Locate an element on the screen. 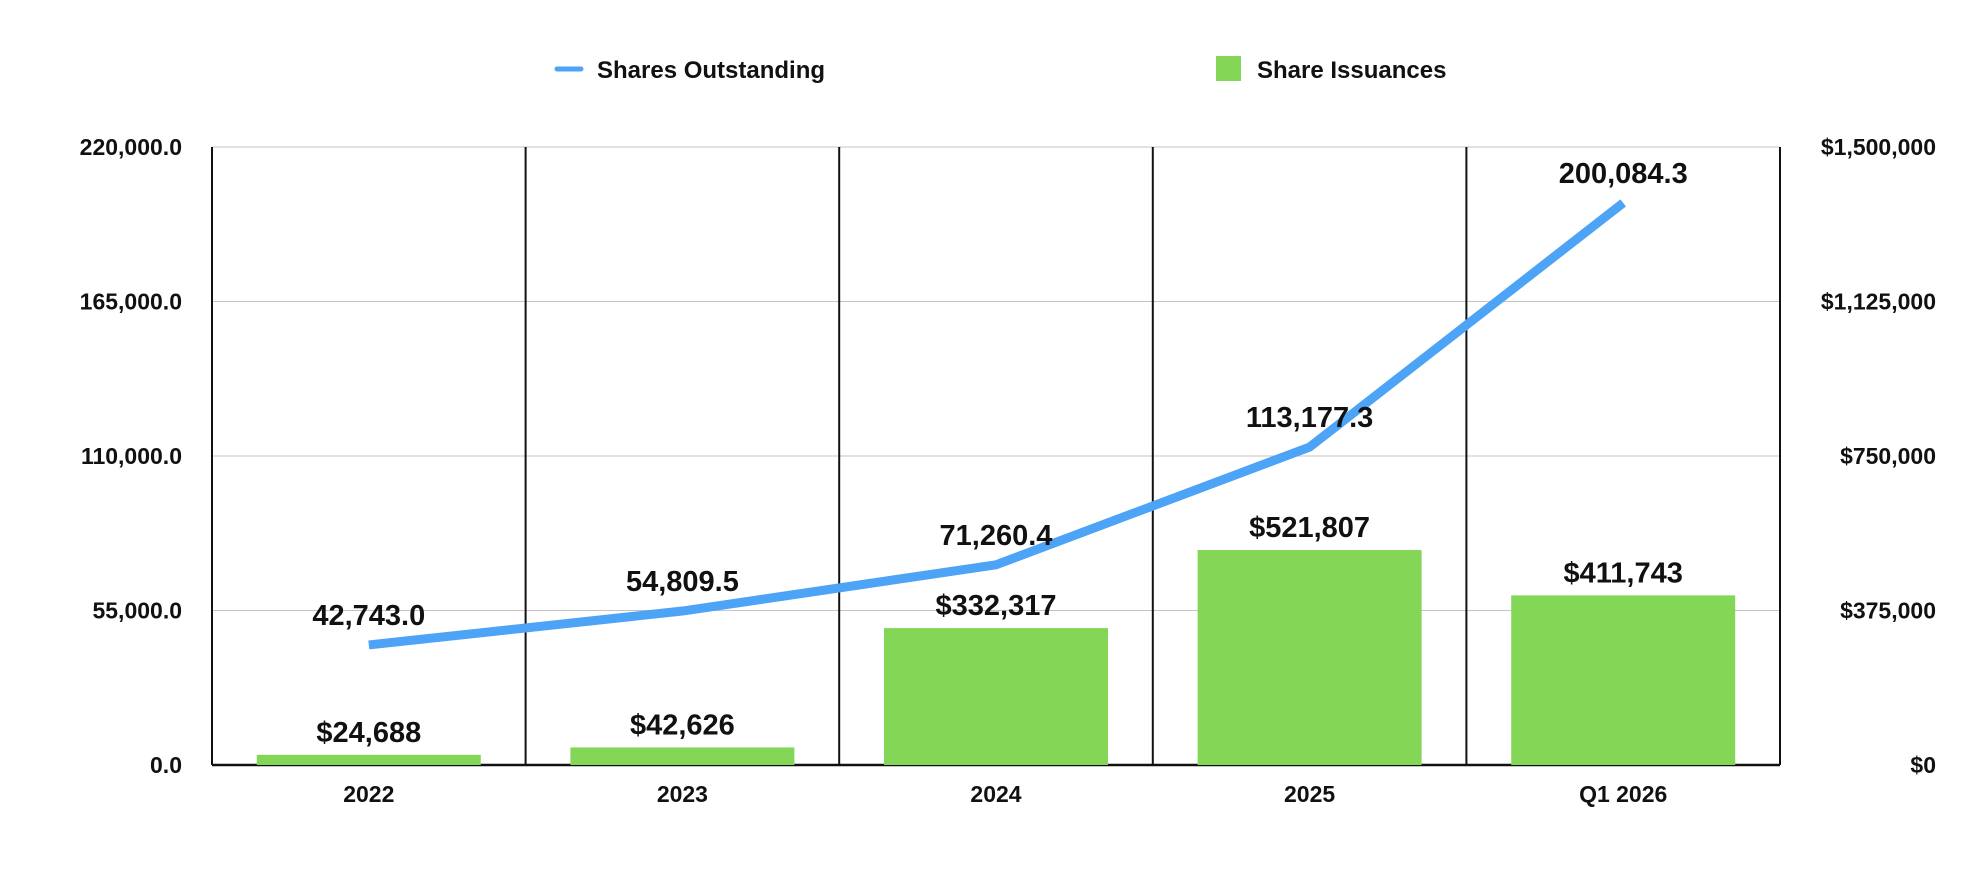 Image resolution: width=1978 pixels, height=894 pixels. y-left-tick-label: 110,000.0 is located at coordinates (131, 456).